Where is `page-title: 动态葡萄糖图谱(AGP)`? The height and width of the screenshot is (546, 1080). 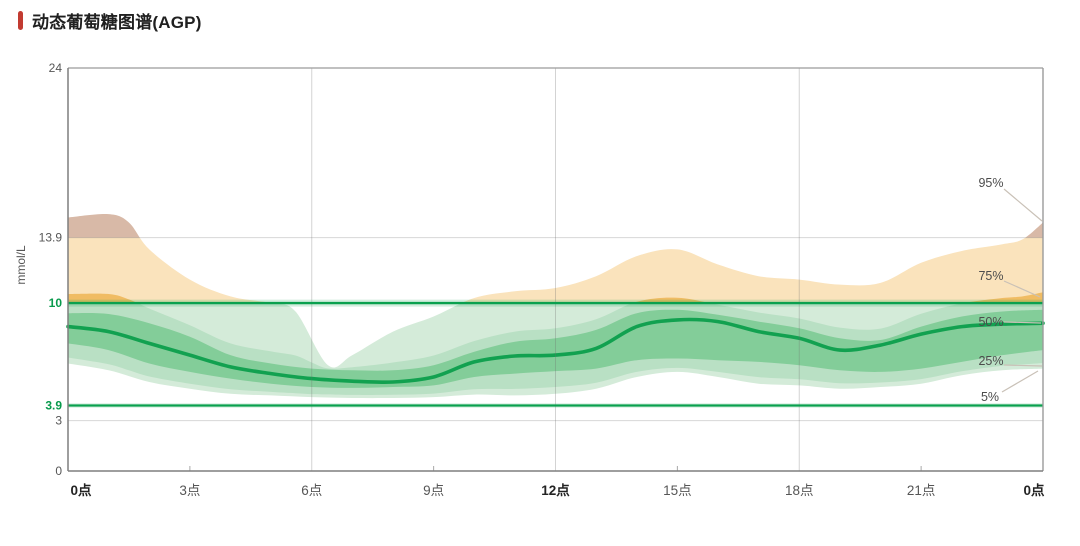
page-title: 动态葡萄糖图谱(AGP) is located at coordinates (117, 22).